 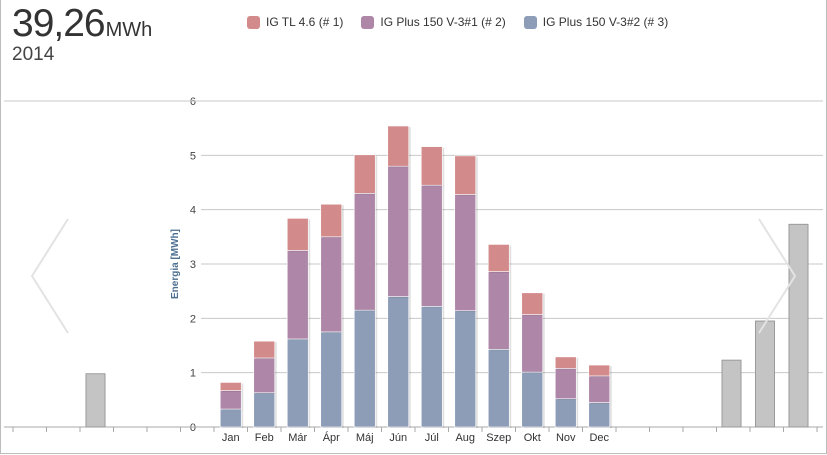 What do you see at coordinates (193, 319) in the screenshot?
I see `y-tick-label: 2` at bounding box center [193, 319].